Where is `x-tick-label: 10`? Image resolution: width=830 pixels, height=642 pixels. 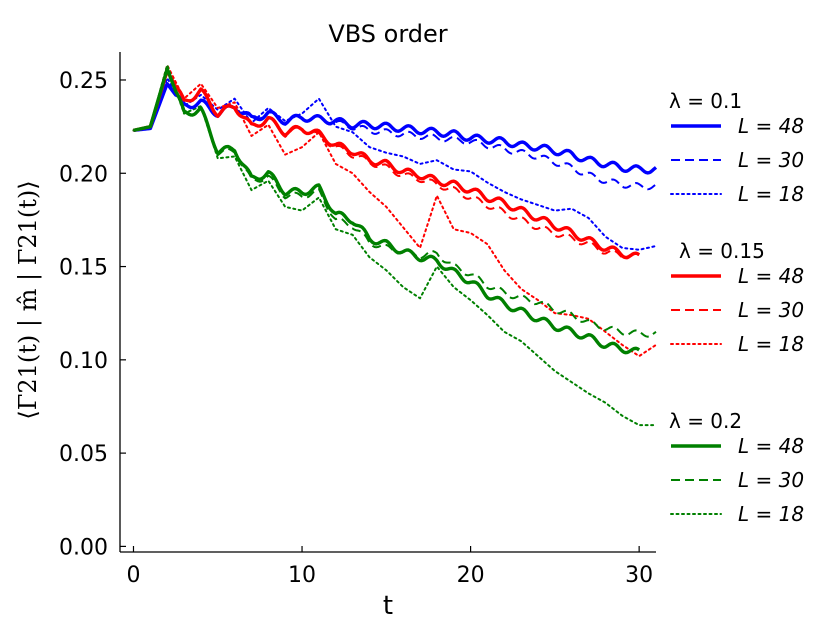
x-tick-label: 10 is located at coordinates (302, 575).